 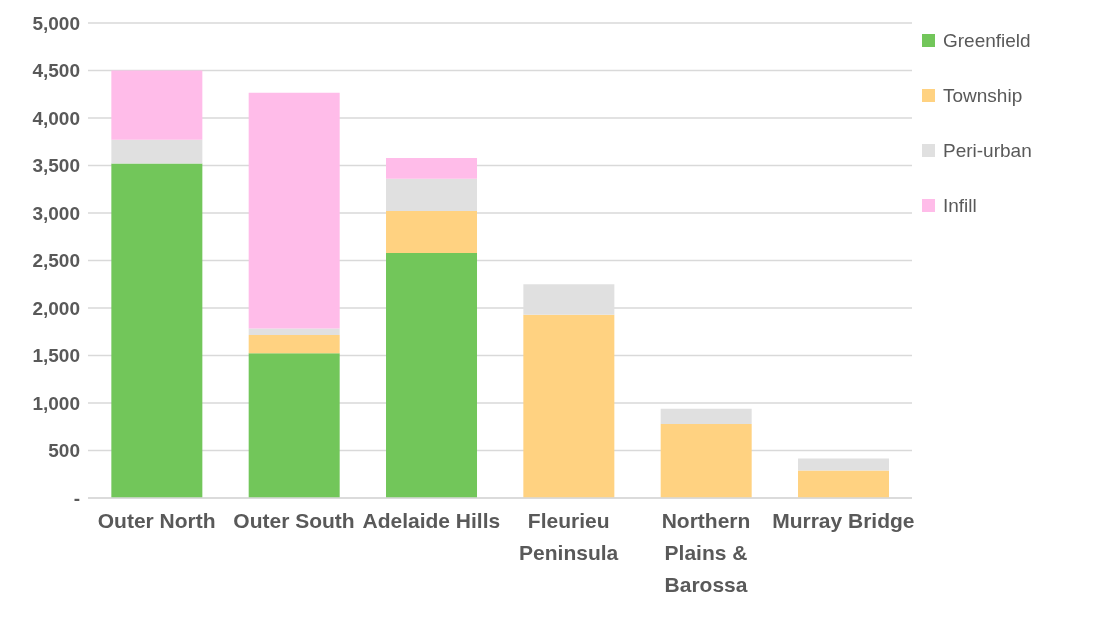 What do you see at coordinates (156, 520) in the screenshot?
I see `x-tick-label: Outer North` at bounding box center [156, 520].